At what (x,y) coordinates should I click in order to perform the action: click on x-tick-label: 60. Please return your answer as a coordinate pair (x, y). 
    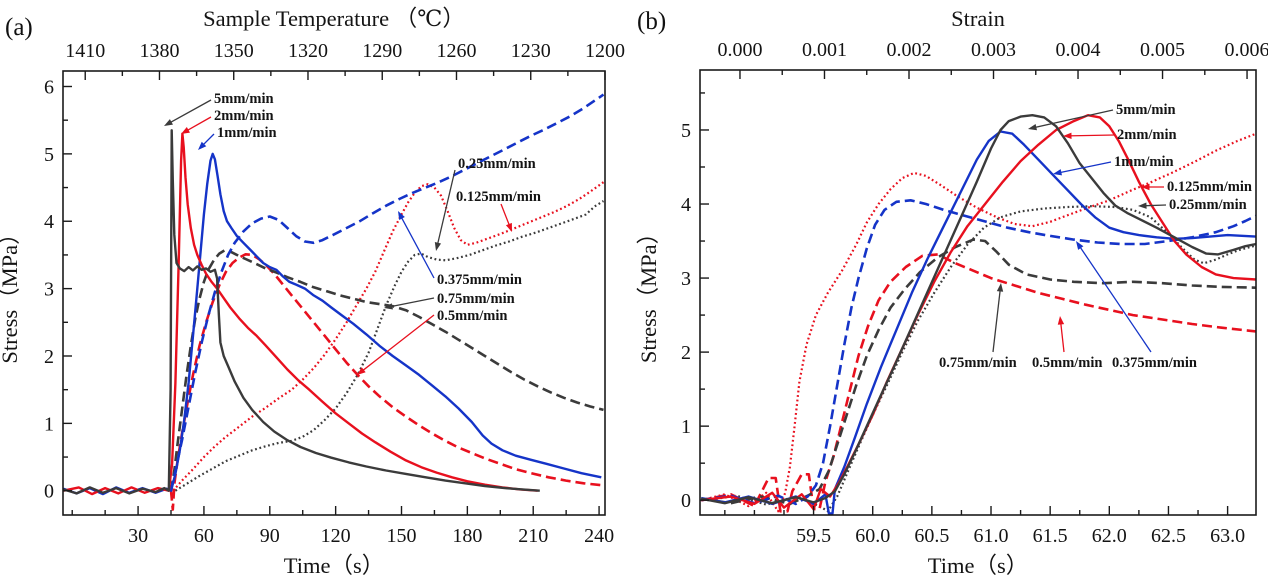
    Looking at the image, I should click on (204, 536).